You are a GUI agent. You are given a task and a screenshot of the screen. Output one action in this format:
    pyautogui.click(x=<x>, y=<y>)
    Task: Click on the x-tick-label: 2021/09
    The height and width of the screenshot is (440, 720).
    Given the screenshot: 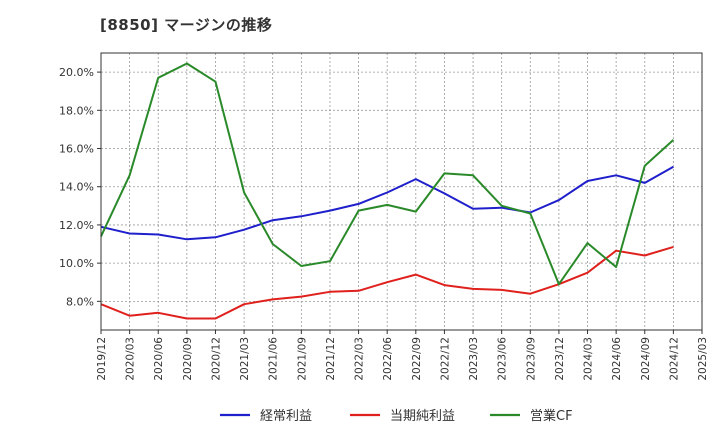 What is the action you would take?
    pyautogui.click(x=302, y=359)
    